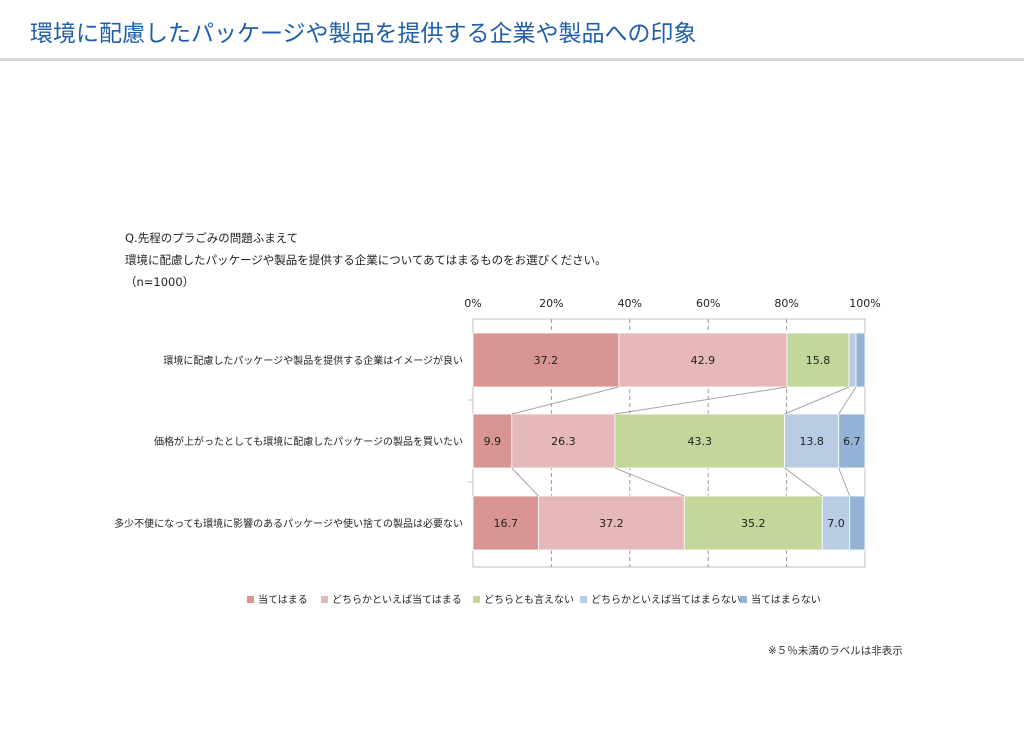 The image size is (1024, 754). What do you see at coordinates (308, 441) in the screenshot?
I see `category-label: 価格が上がったとしても環境に配慮したパッケージの製品を買いたい` at bounding box center [308, 441].